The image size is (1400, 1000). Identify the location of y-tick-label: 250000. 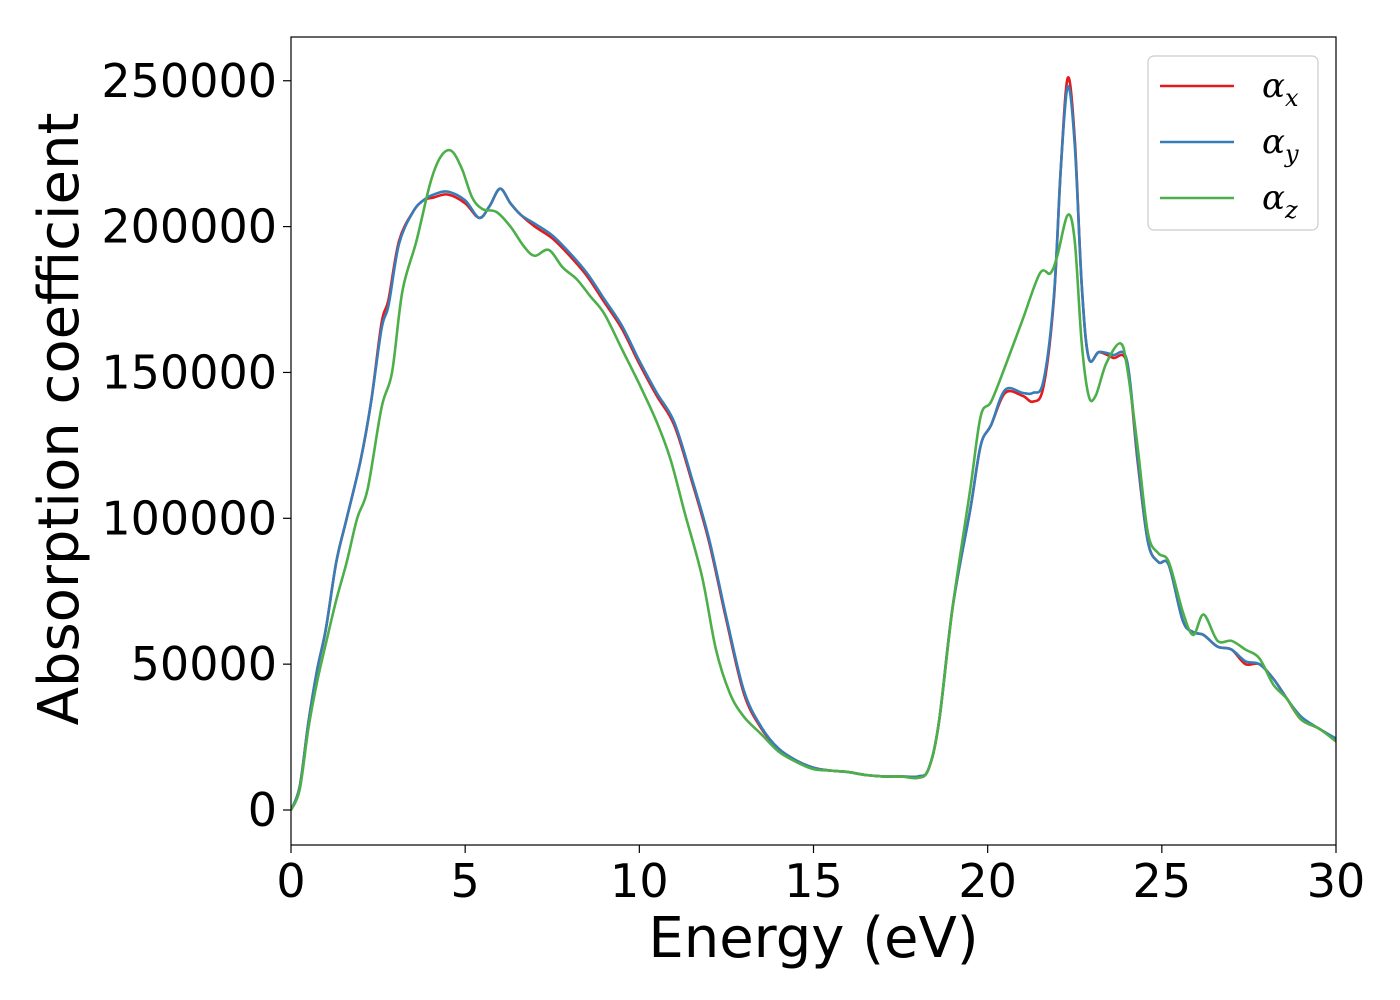
(189, 81).